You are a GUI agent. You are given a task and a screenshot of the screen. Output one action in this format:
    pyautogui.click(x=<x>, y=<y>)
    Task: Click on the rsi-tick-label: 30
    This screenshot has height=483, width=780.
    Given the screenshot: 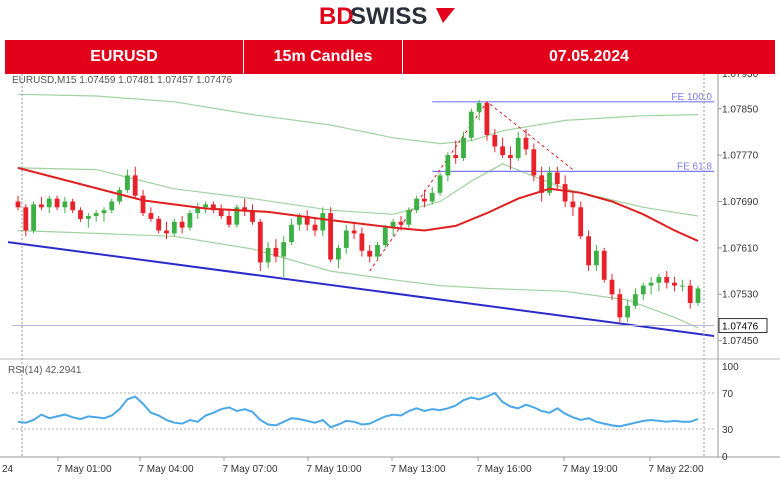 What is the action you would take?
    pyautogui.click(x=728, y=430)
    